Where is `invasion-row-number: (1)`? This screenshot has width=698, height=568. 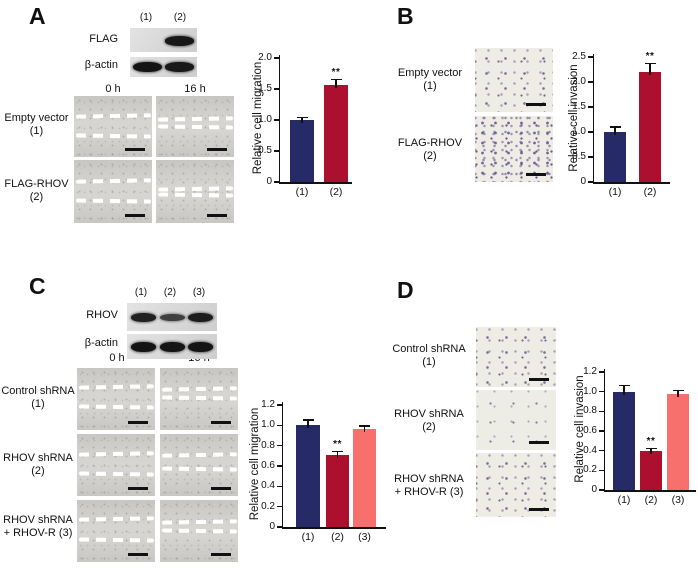
invasion-row-number: (1) is located at coordinates (429, 362).